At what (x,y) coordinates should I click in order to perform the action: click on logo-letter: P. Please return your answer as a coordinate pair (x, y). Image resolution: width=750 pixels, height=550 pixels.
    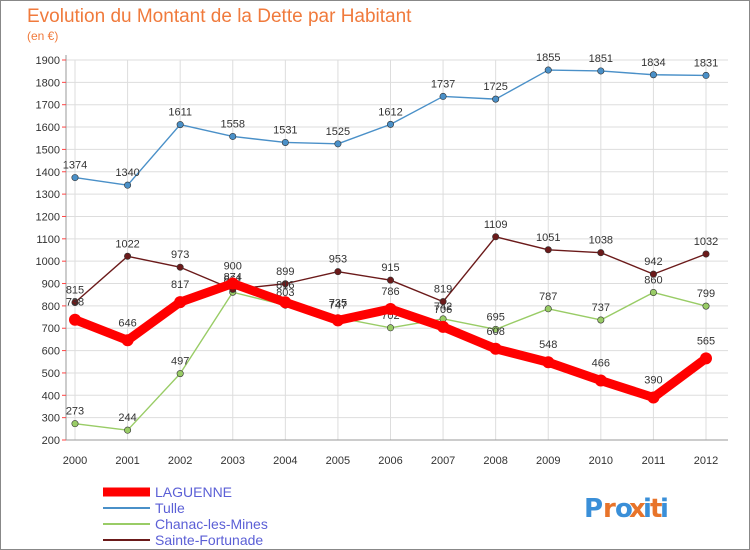
    Looking at the image, I should click on (593, 509).